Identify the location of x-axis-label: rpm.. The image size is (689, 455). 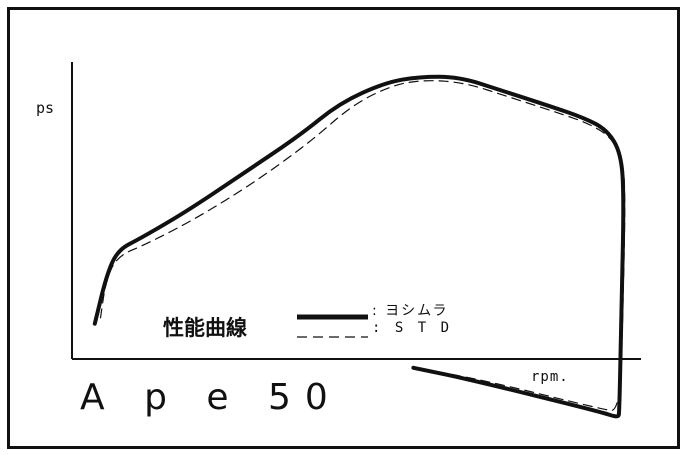
(550, 377).